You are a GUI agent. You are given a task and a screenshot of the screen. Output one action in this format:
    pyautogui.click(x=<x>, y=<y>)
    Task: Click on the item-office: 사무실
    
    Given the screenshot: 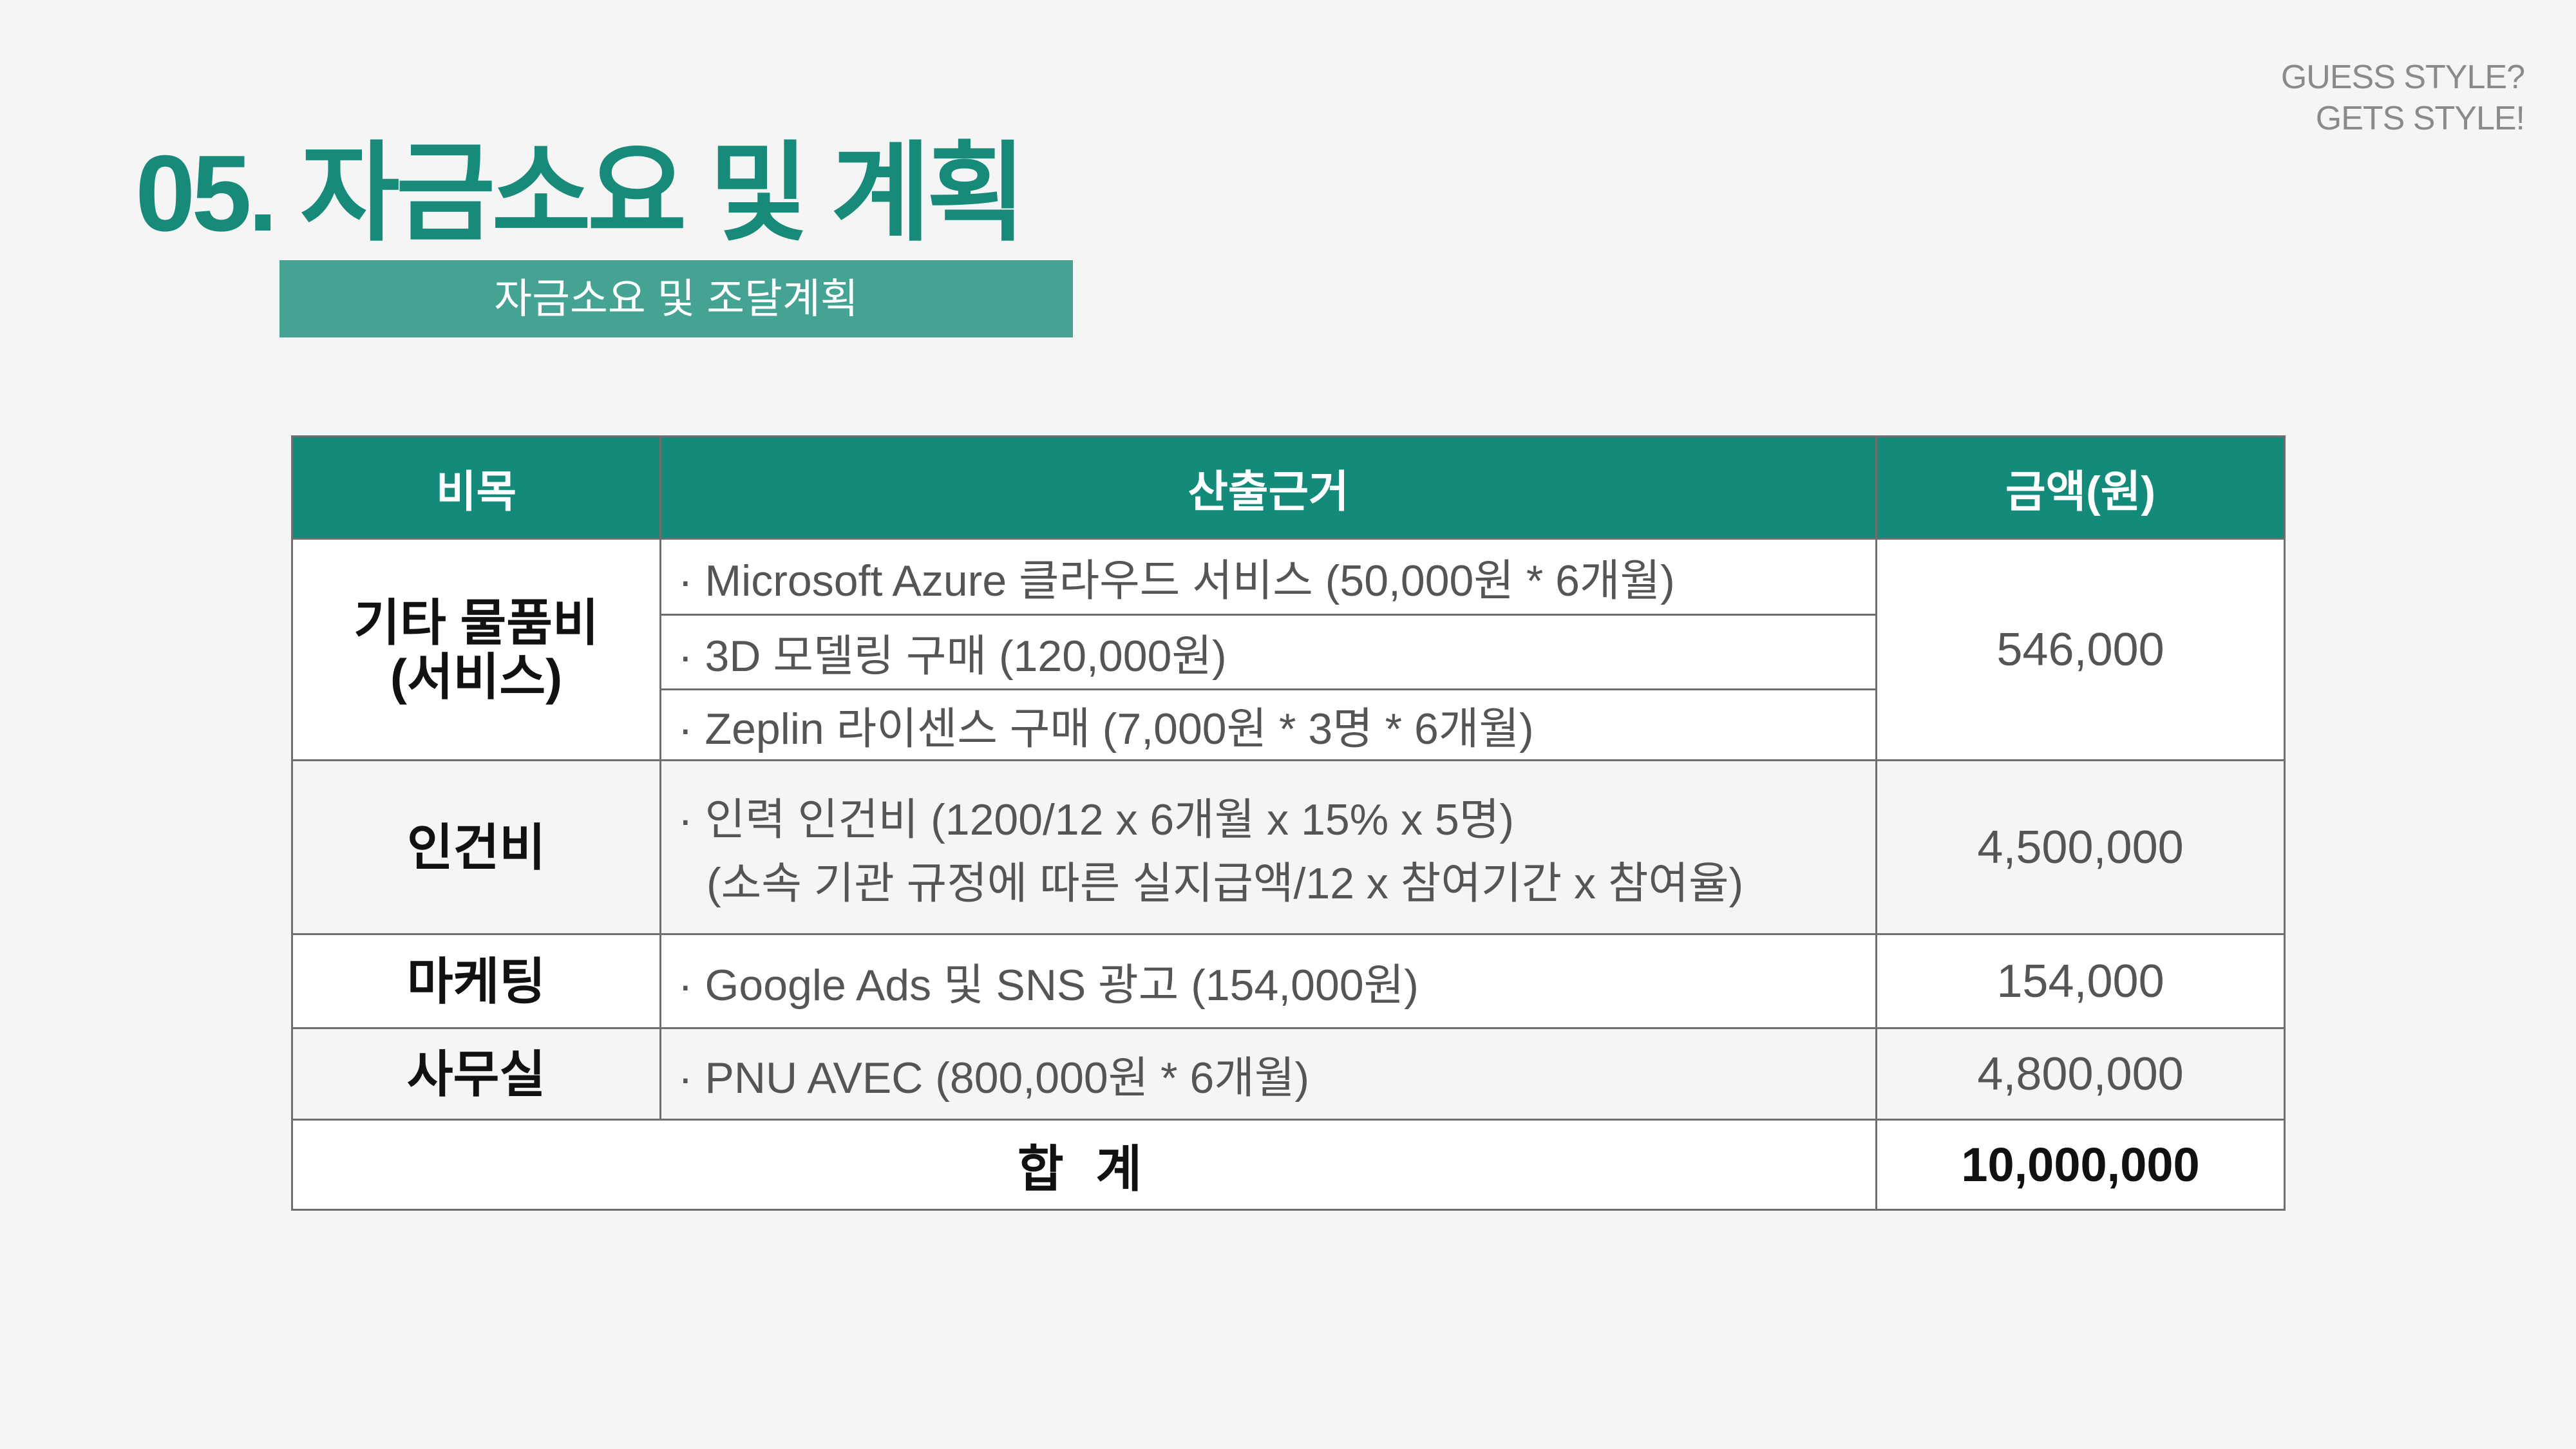 What is the action you would take?
    pyautogui.click(x=476, y=1074)
    